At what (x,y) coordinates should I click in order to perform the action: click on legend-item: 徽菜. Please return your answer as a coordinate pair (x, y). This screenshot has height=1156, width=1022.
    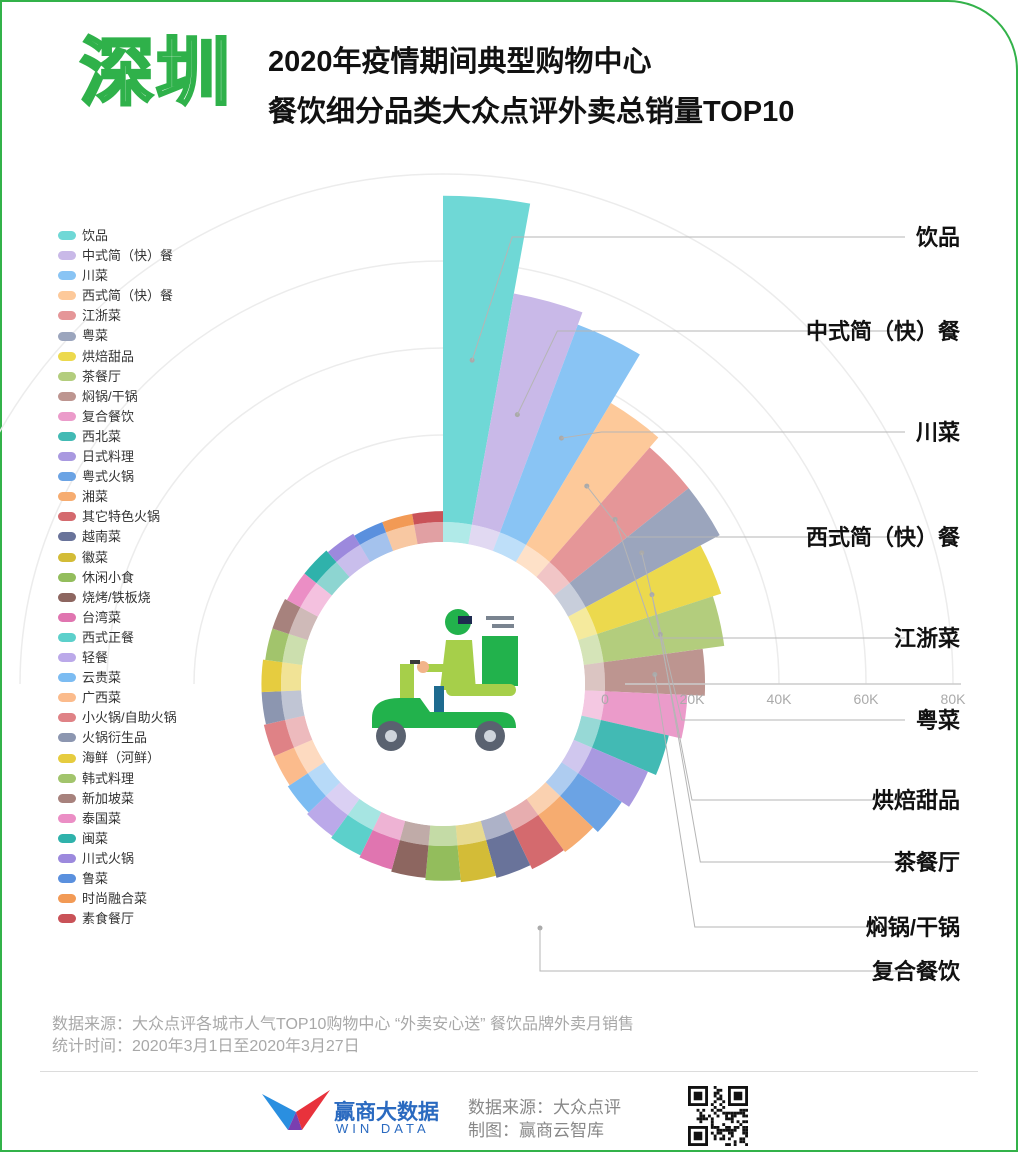
    Looking at the image, I should click on (117, 558).